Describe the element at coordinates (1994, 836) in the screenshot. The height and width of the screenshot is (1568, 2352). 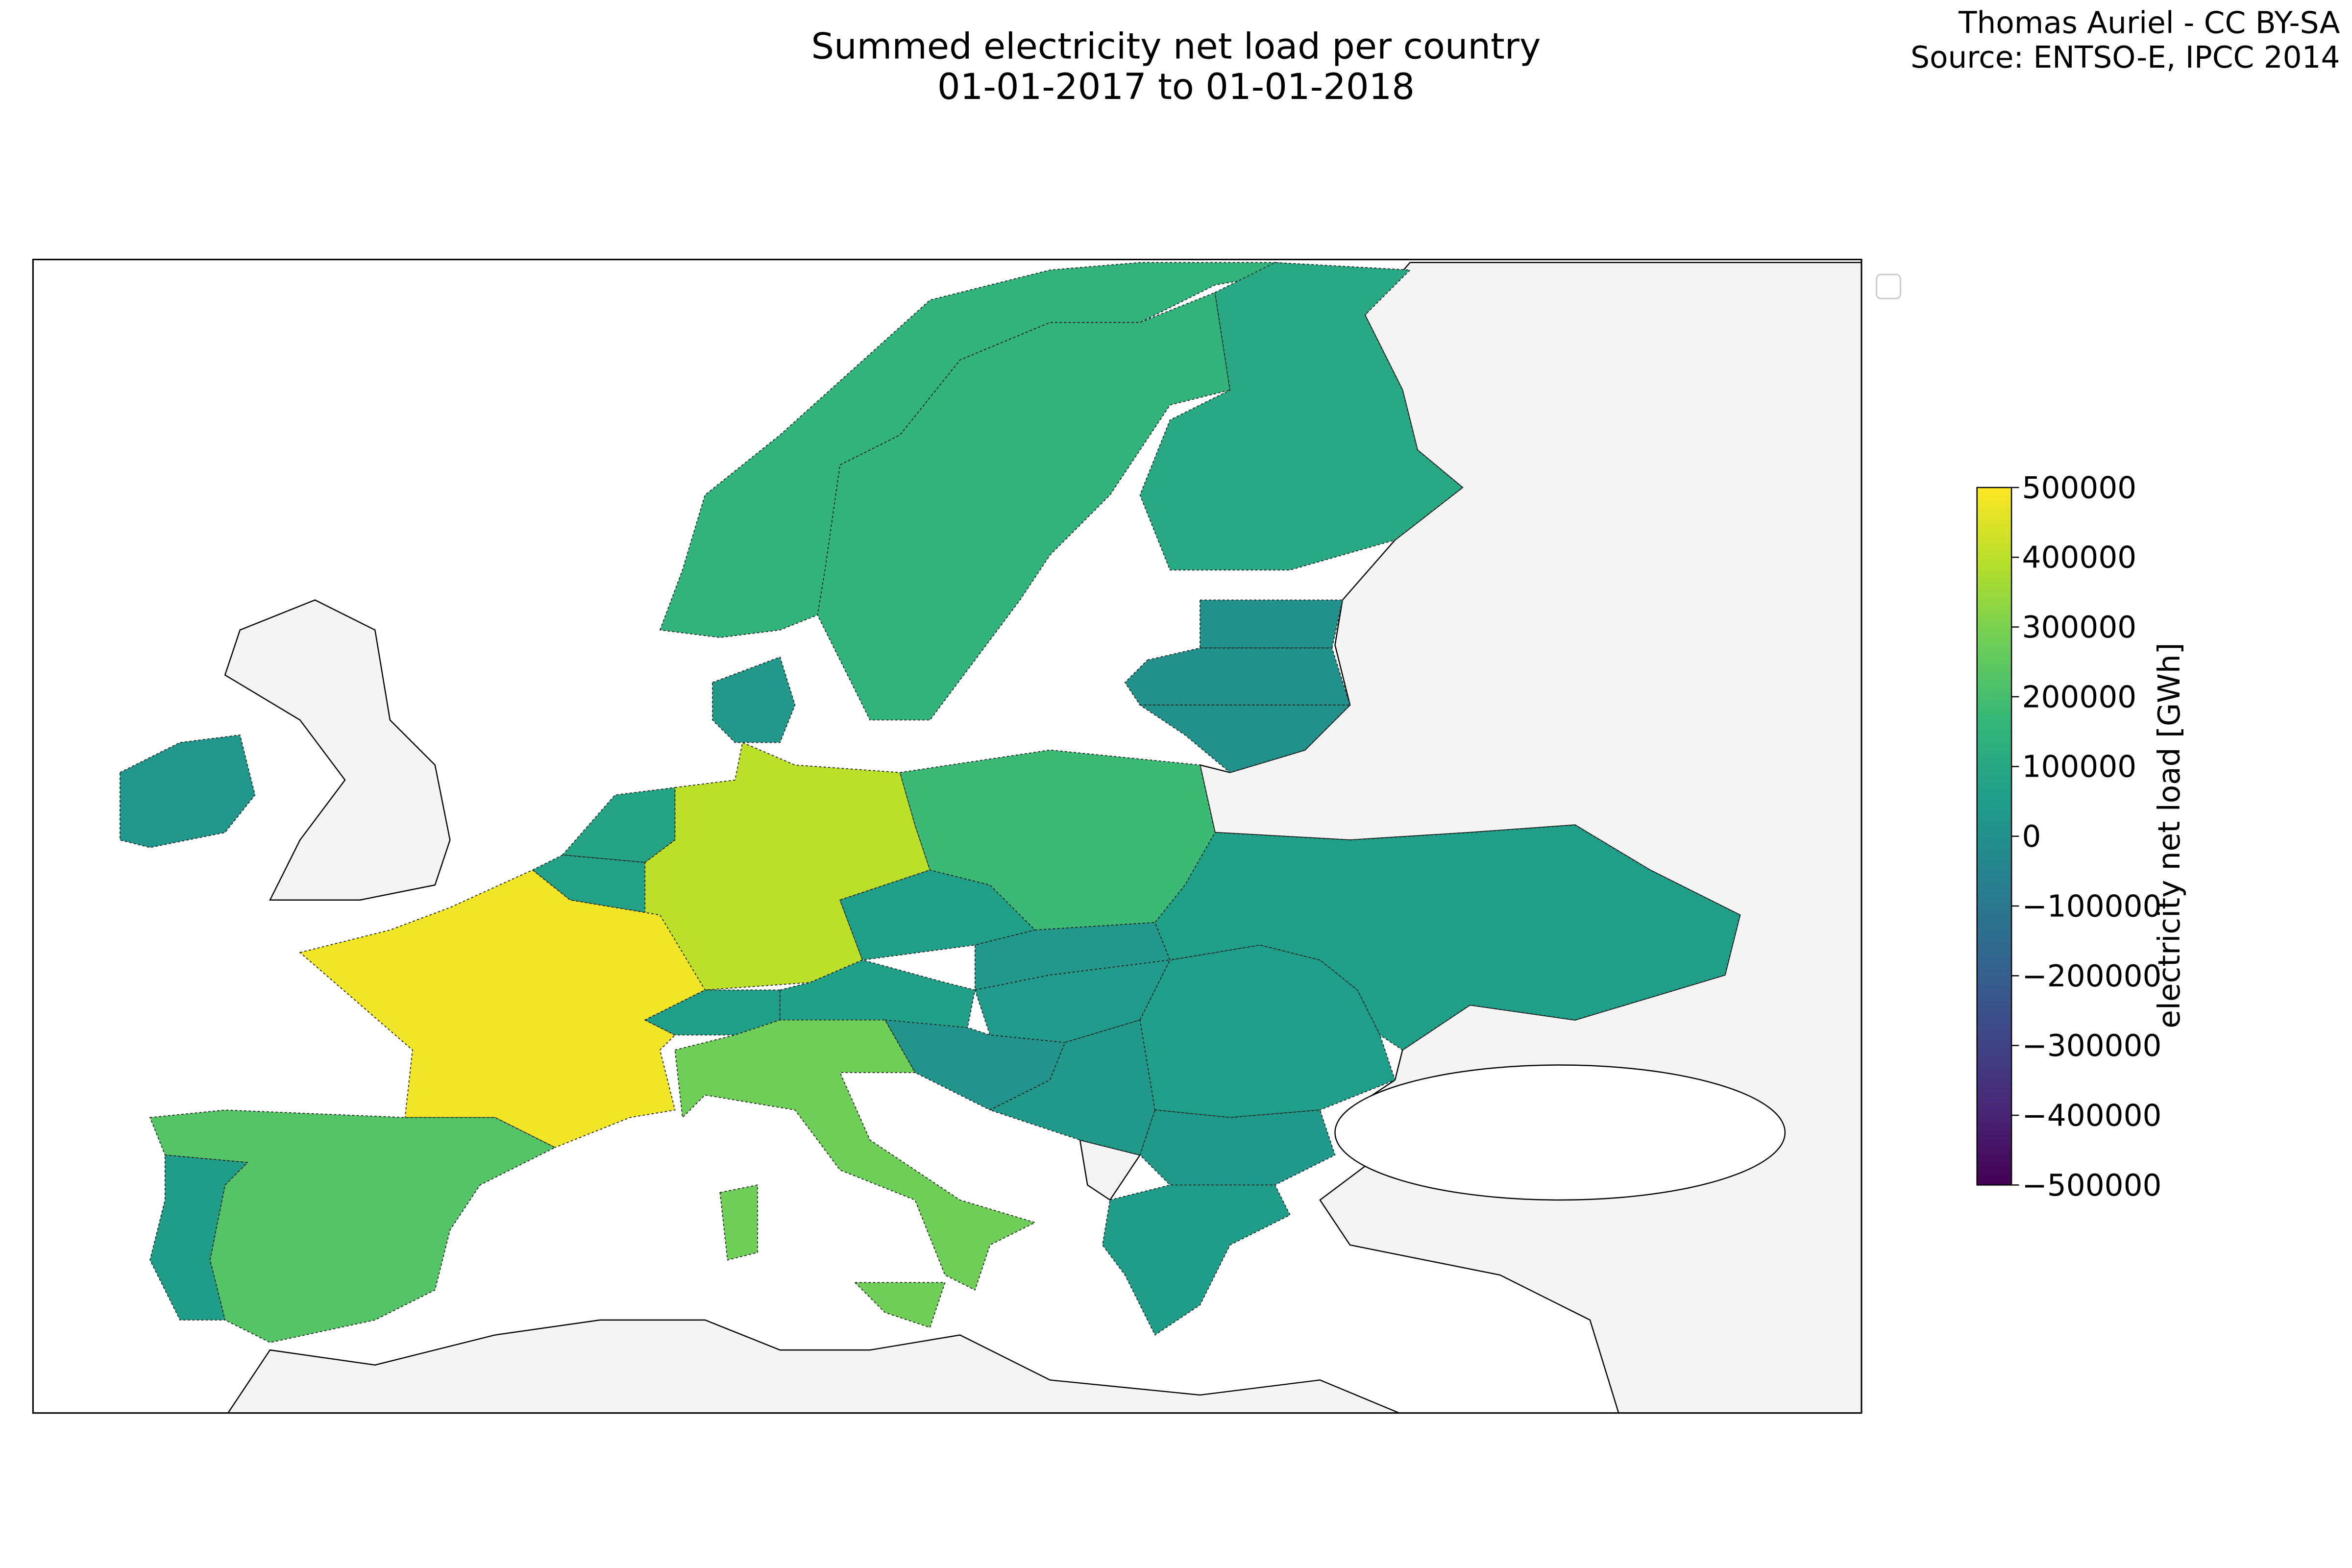
I see `colorbar` at that location.